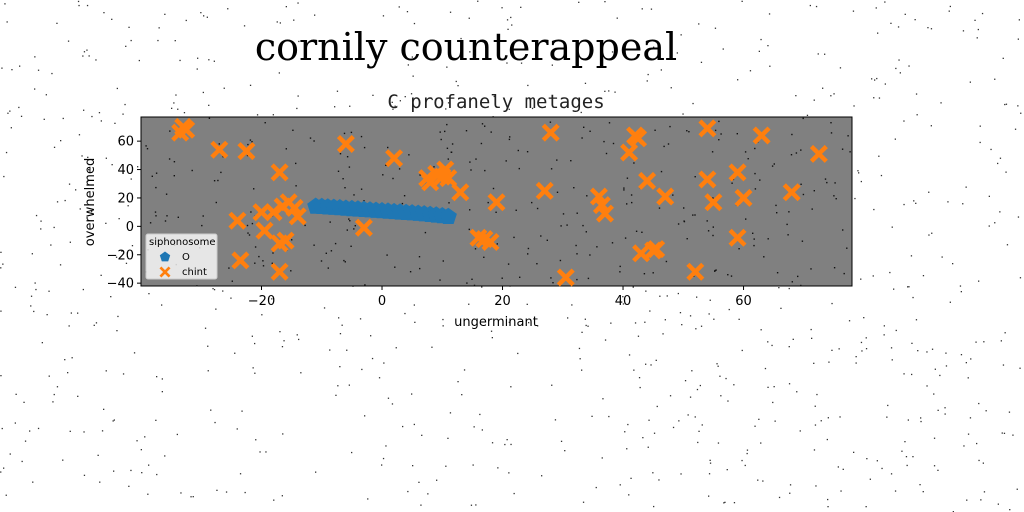  I want to click on x-tick-label: 0, so click(382, 301).